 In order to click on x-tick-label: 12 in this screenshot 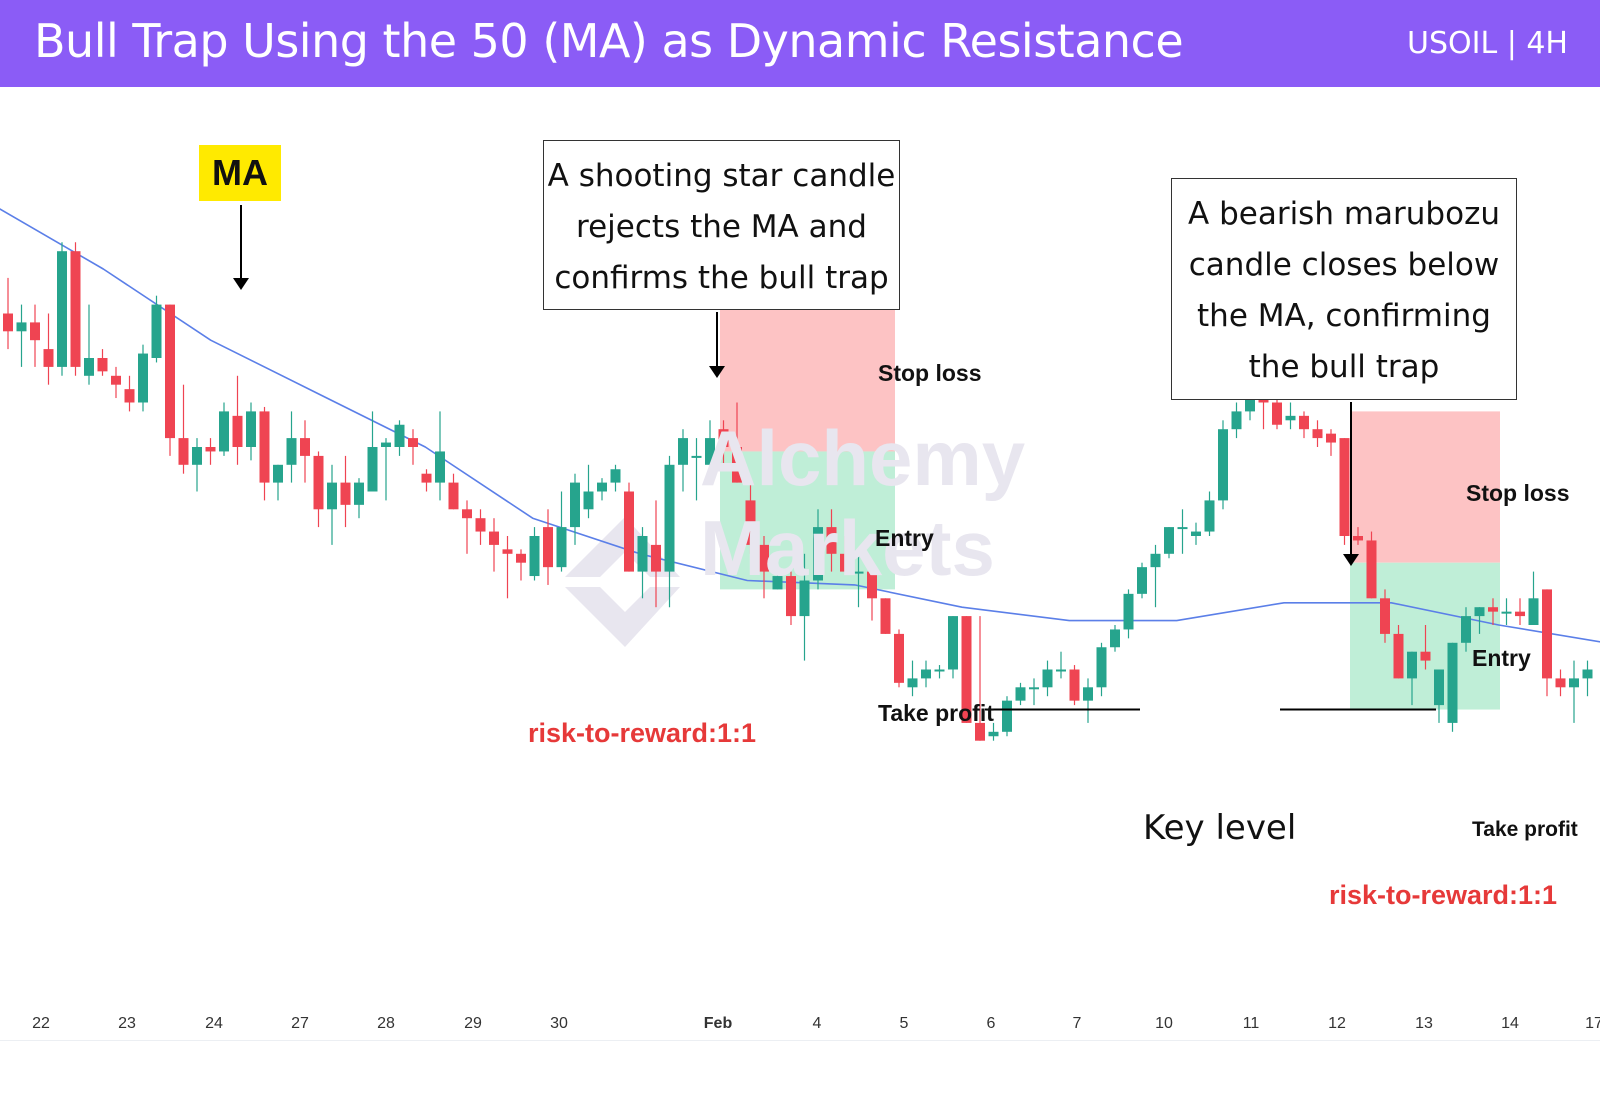, I will do `click(1337, 1023)`.